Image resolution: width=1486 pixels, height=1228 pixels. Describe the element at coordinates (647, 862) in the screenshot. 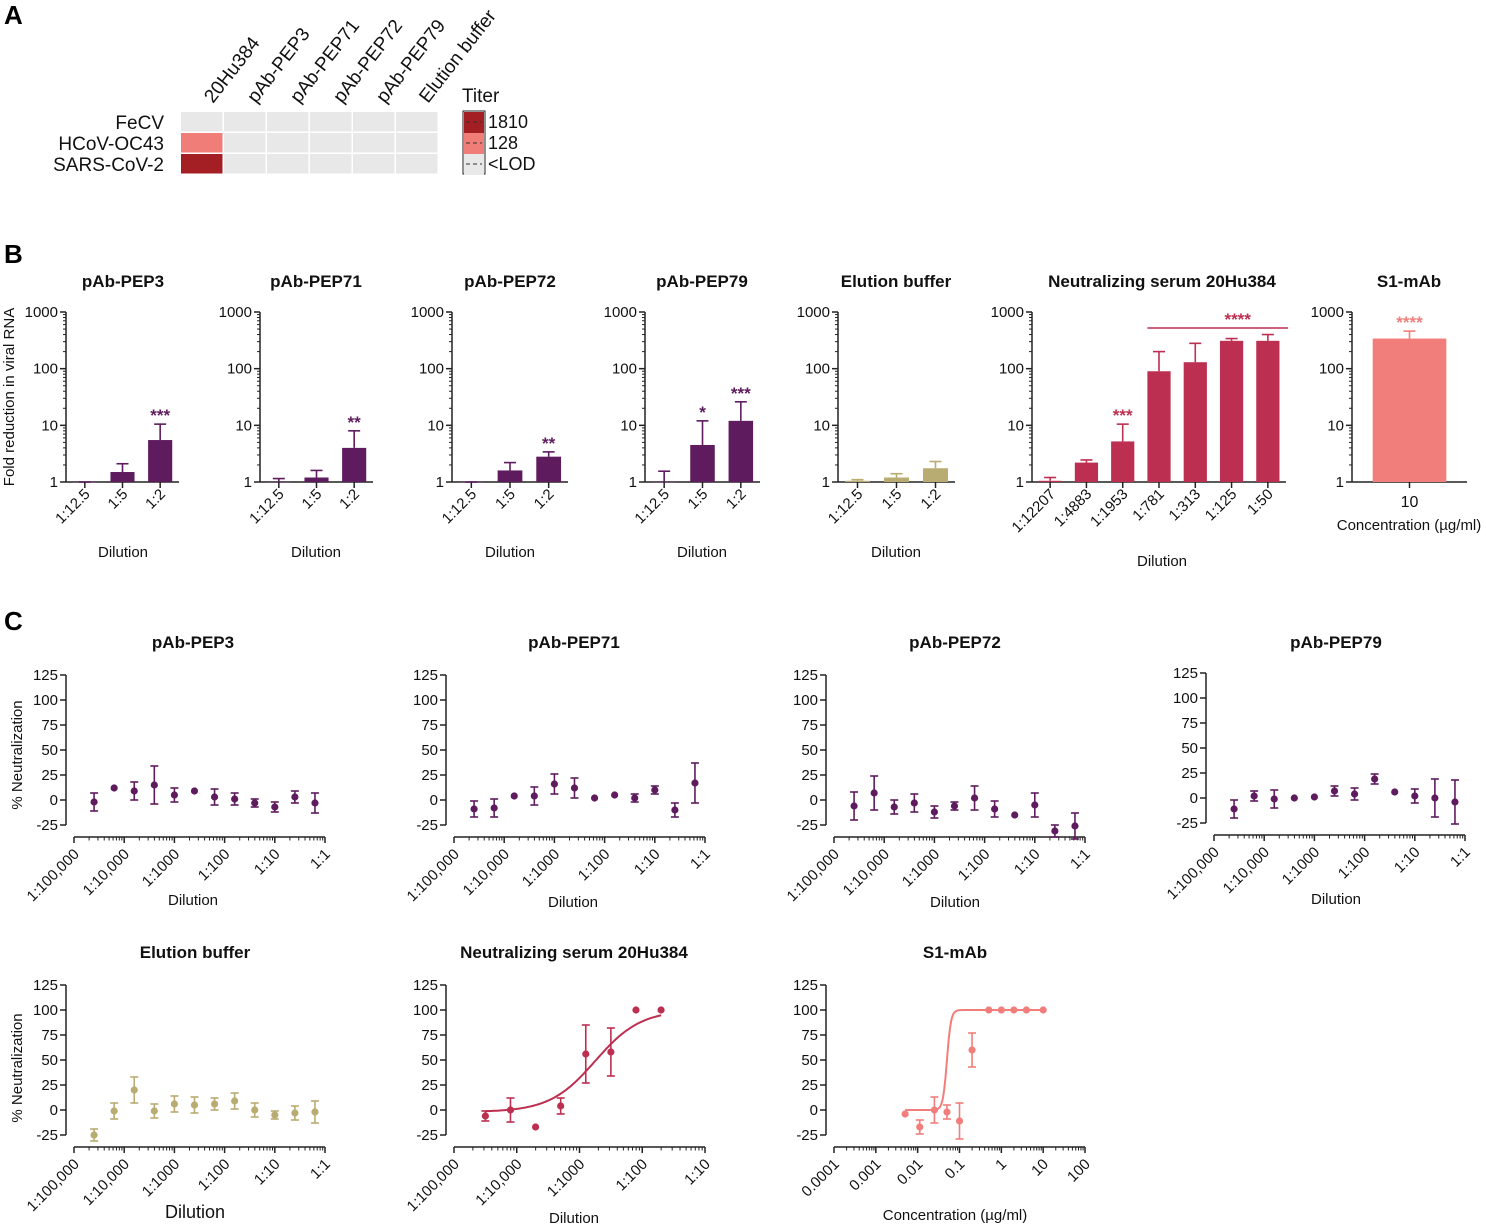

I see `x-tick-label: 1:10` at that location.